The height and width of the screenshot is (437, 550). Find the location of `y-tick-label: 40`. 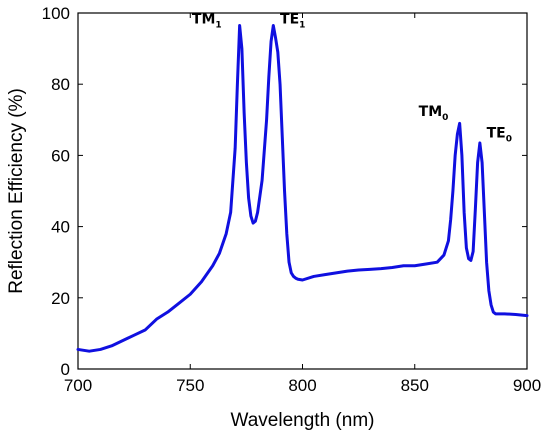

y-tick-label: 40 is located at coordinates (60, 227).